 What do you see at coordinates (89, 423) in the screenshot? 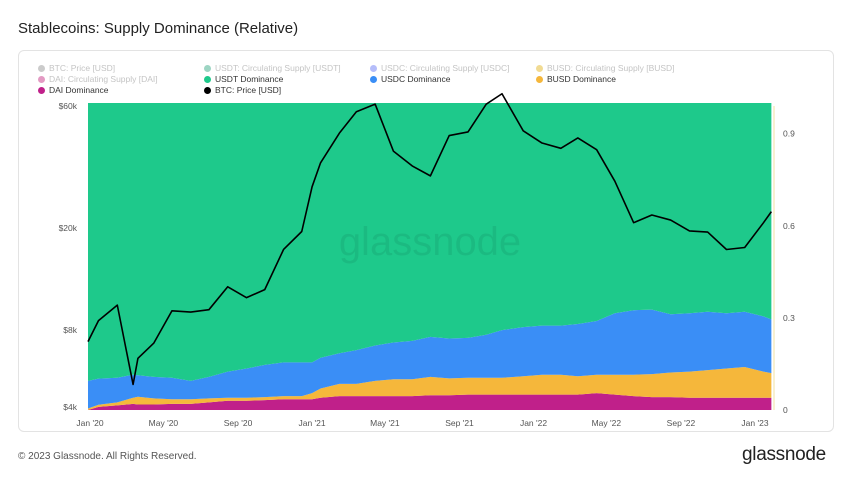
I see `x-tick-label: Jan '20` at bounding box center [89, 423].